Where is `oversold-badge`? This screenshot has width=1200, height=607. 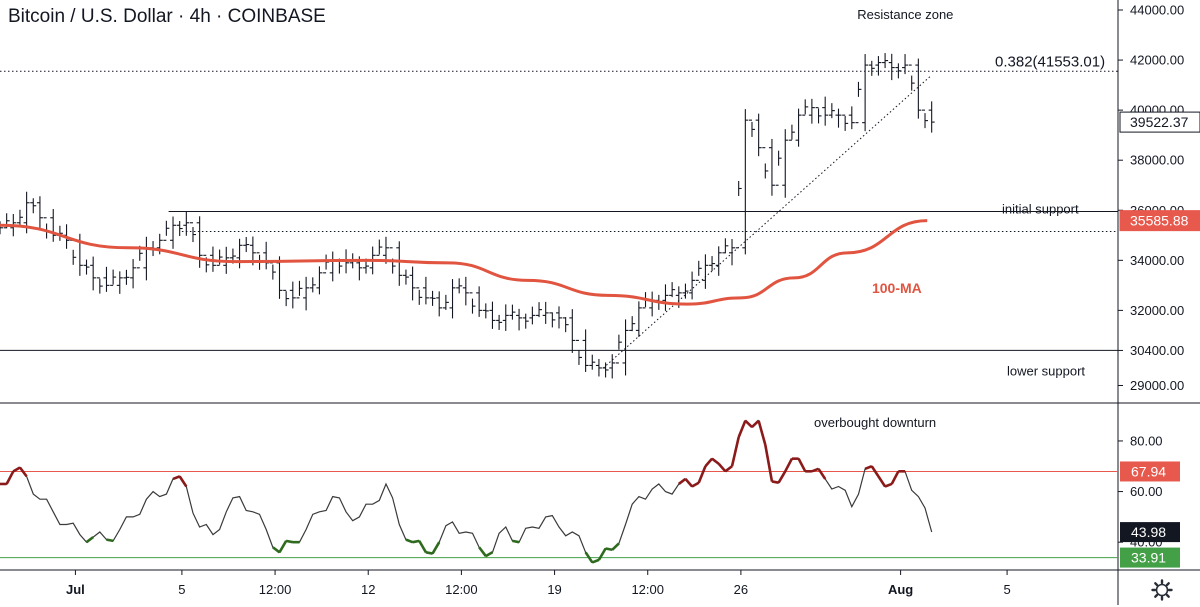
oversold-badge is located at coordinates (1150, 557).